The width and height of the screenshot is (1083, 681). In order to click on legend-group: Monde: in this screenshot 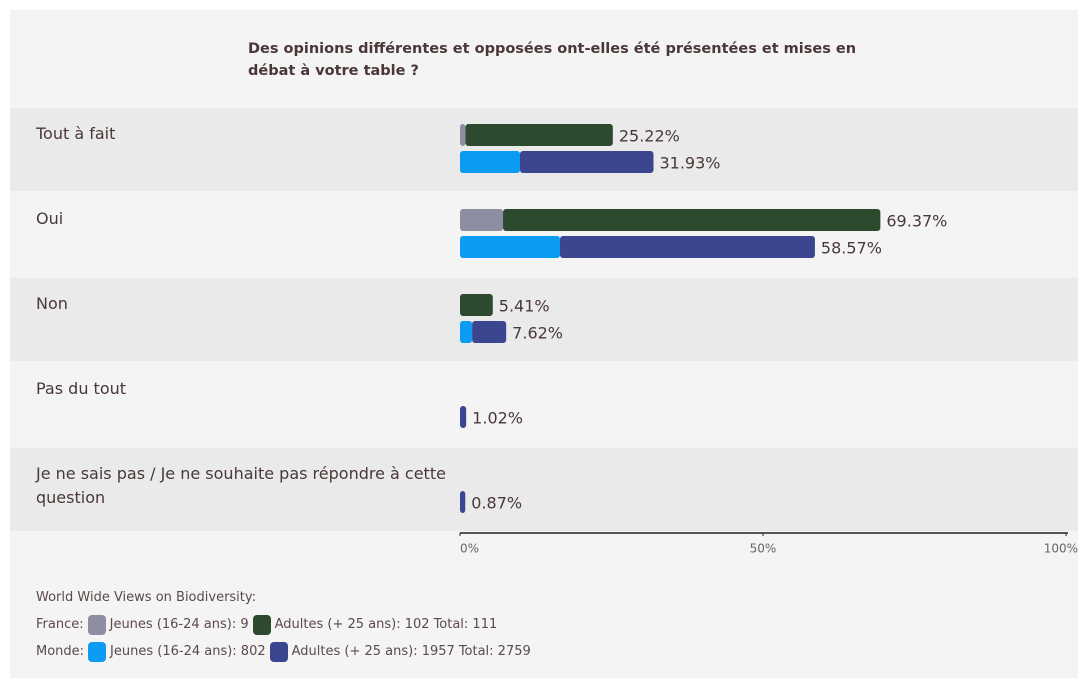, I will do `click(60, 651)`.